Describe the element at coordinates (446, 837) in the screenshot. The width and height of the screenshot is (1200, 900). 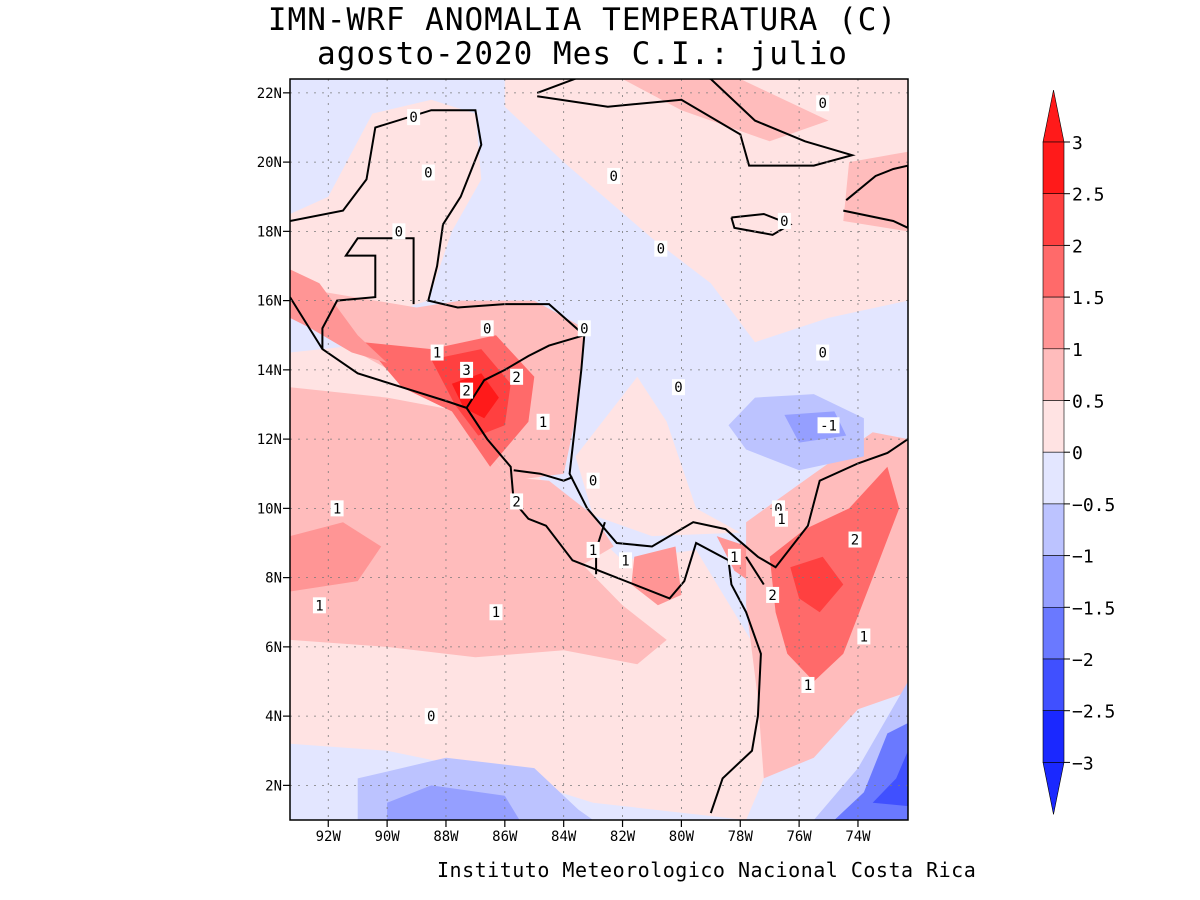
I see `lon-tick-label: 88W` at that location.